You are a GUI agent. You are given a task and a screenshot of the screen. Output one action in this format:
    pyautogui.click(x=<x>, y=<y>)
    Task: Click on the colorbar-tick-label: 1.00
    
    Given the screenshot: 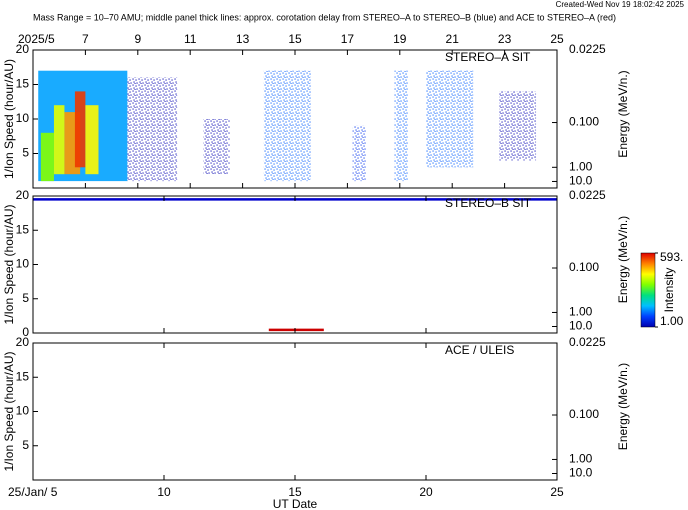 What is the action you would take?
    pyautogui.click(x=672, y=321)
    